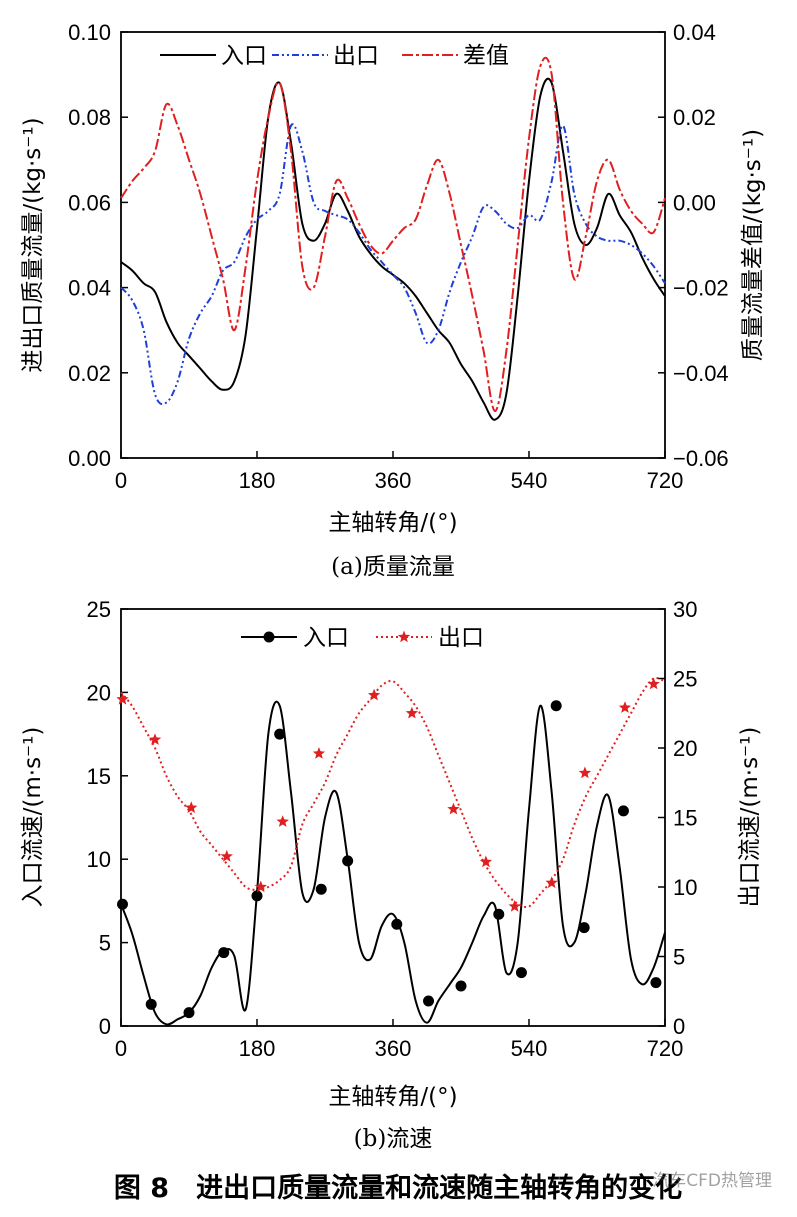 The height and width of the screenshot is (1217, 797). What do you see at coordinates (33, 817) in the screenshot?
I see `y-axis-label-b: 入口流速/(m·s⁻¹)` at bounding box center [33, 817].